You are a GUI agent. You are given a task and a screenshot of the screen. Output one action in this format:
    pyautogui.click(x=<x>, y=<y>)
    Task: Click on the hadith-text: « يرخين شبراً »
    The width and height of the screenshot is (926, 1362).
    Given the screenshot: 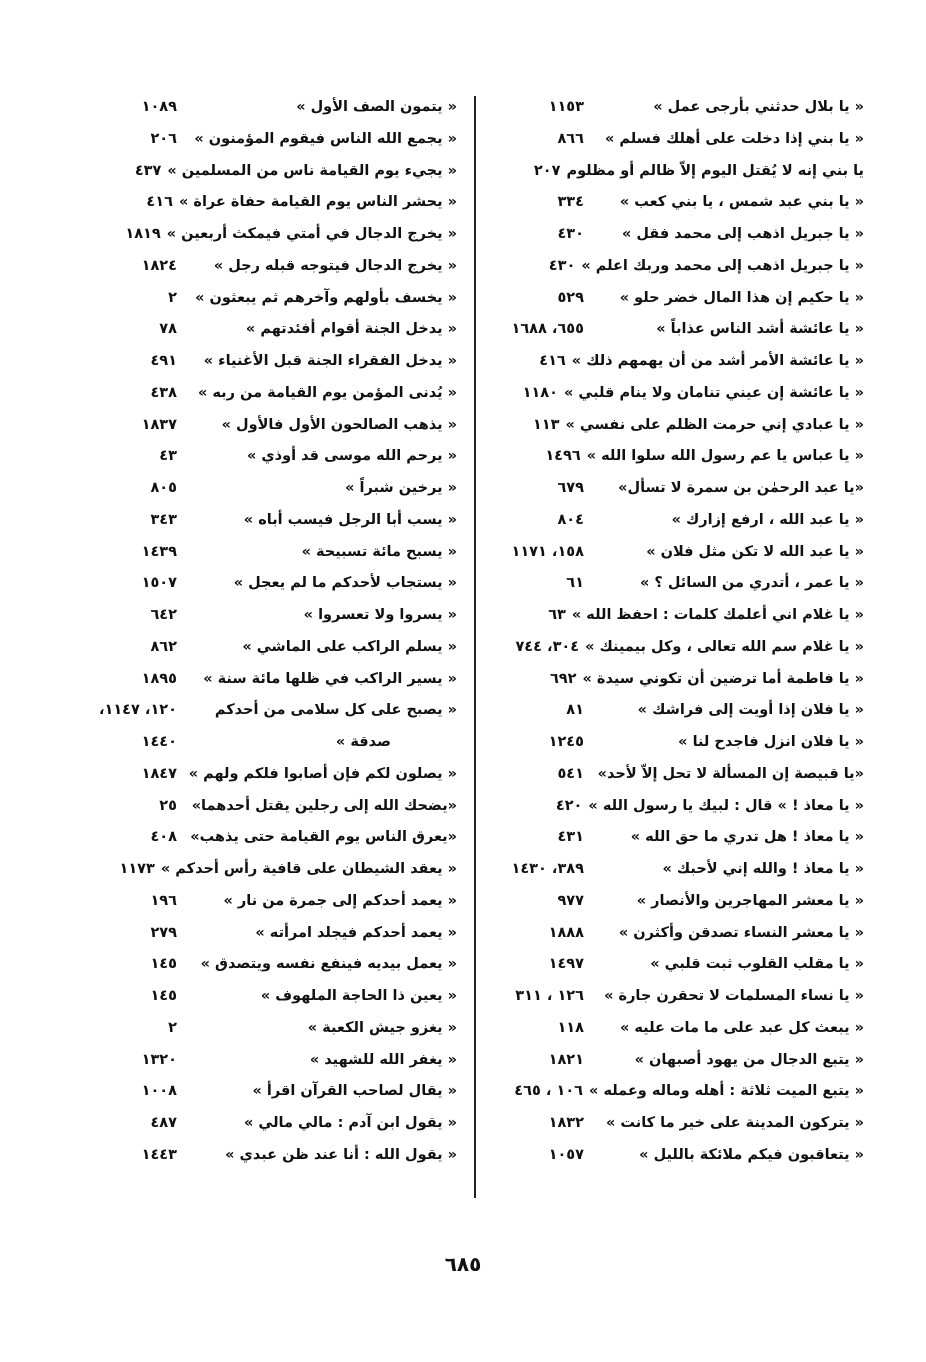 What is the action you would take?
    pyautogui.click(x=401, y=488)
    